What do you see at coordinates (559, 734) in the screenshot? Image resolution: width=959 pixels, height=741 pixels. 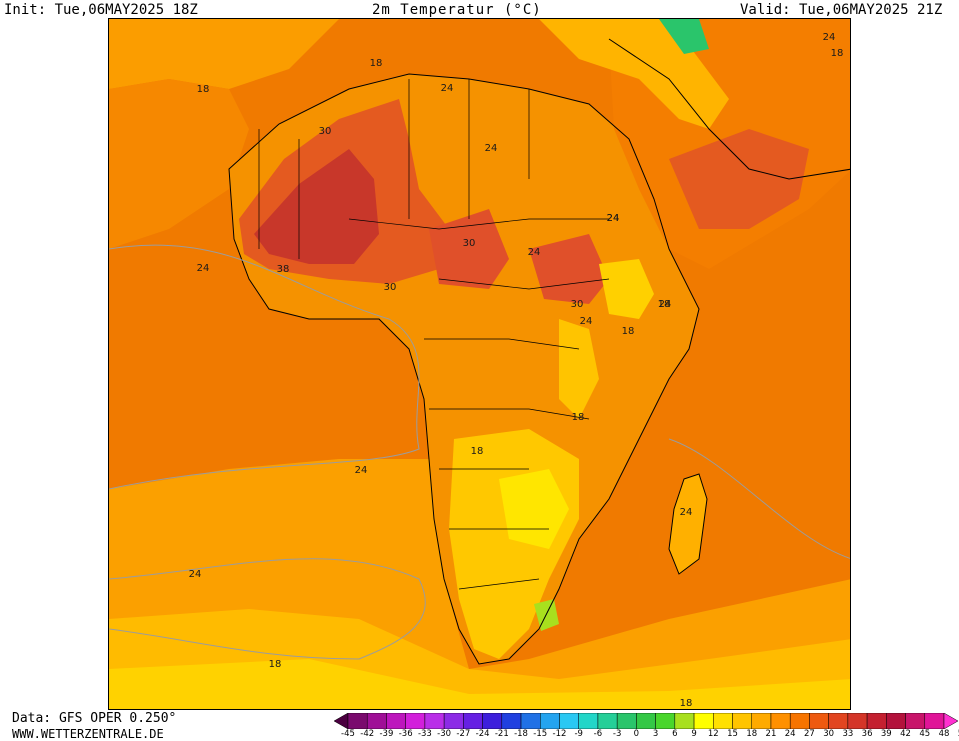 I see `colorbar-tick-label: -12` at bounding box center [559, 734].